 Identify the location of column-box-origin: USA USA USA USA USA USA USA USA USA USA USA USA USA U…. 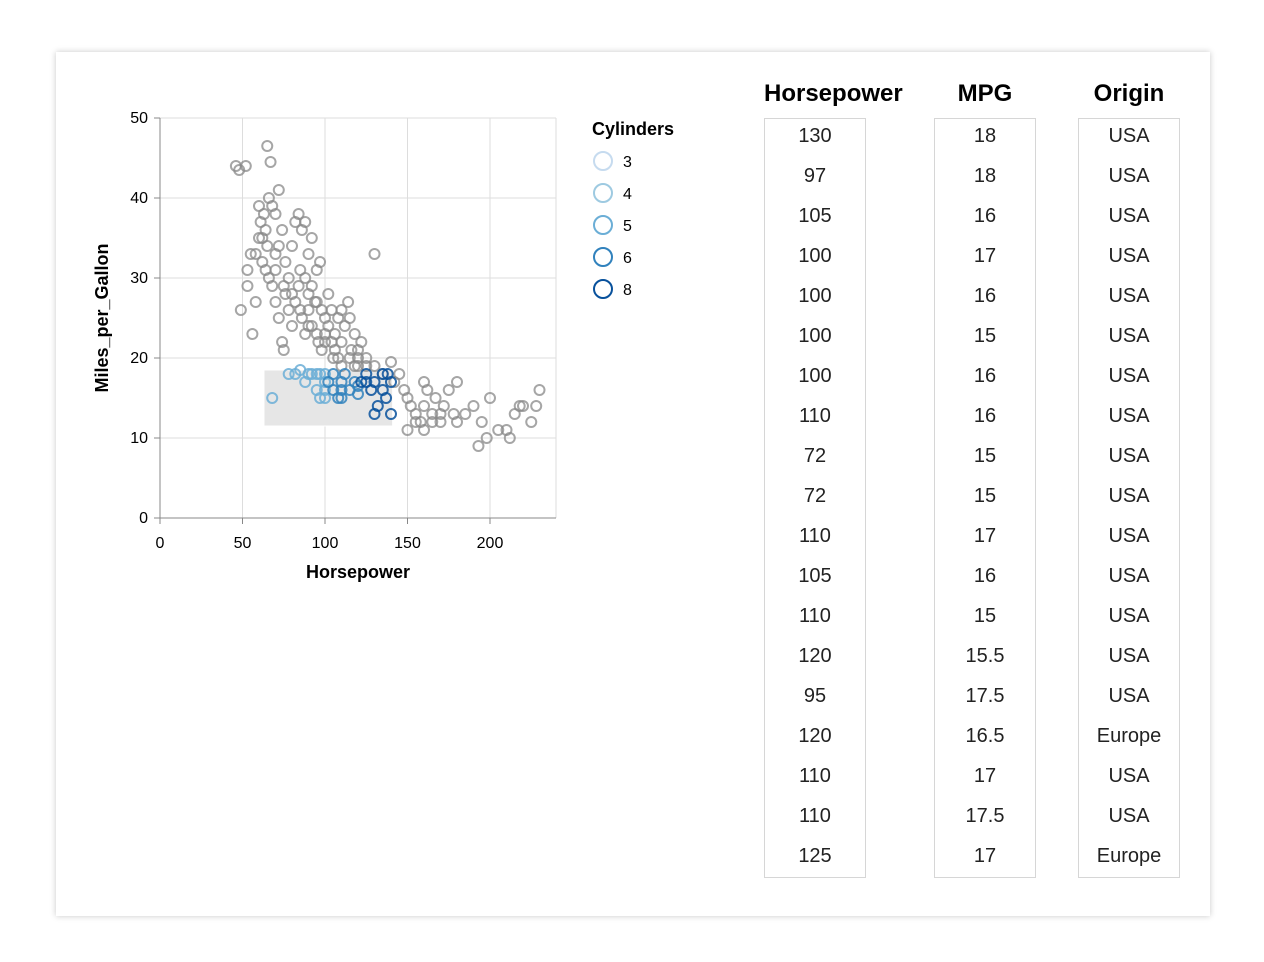
(1129, 498).